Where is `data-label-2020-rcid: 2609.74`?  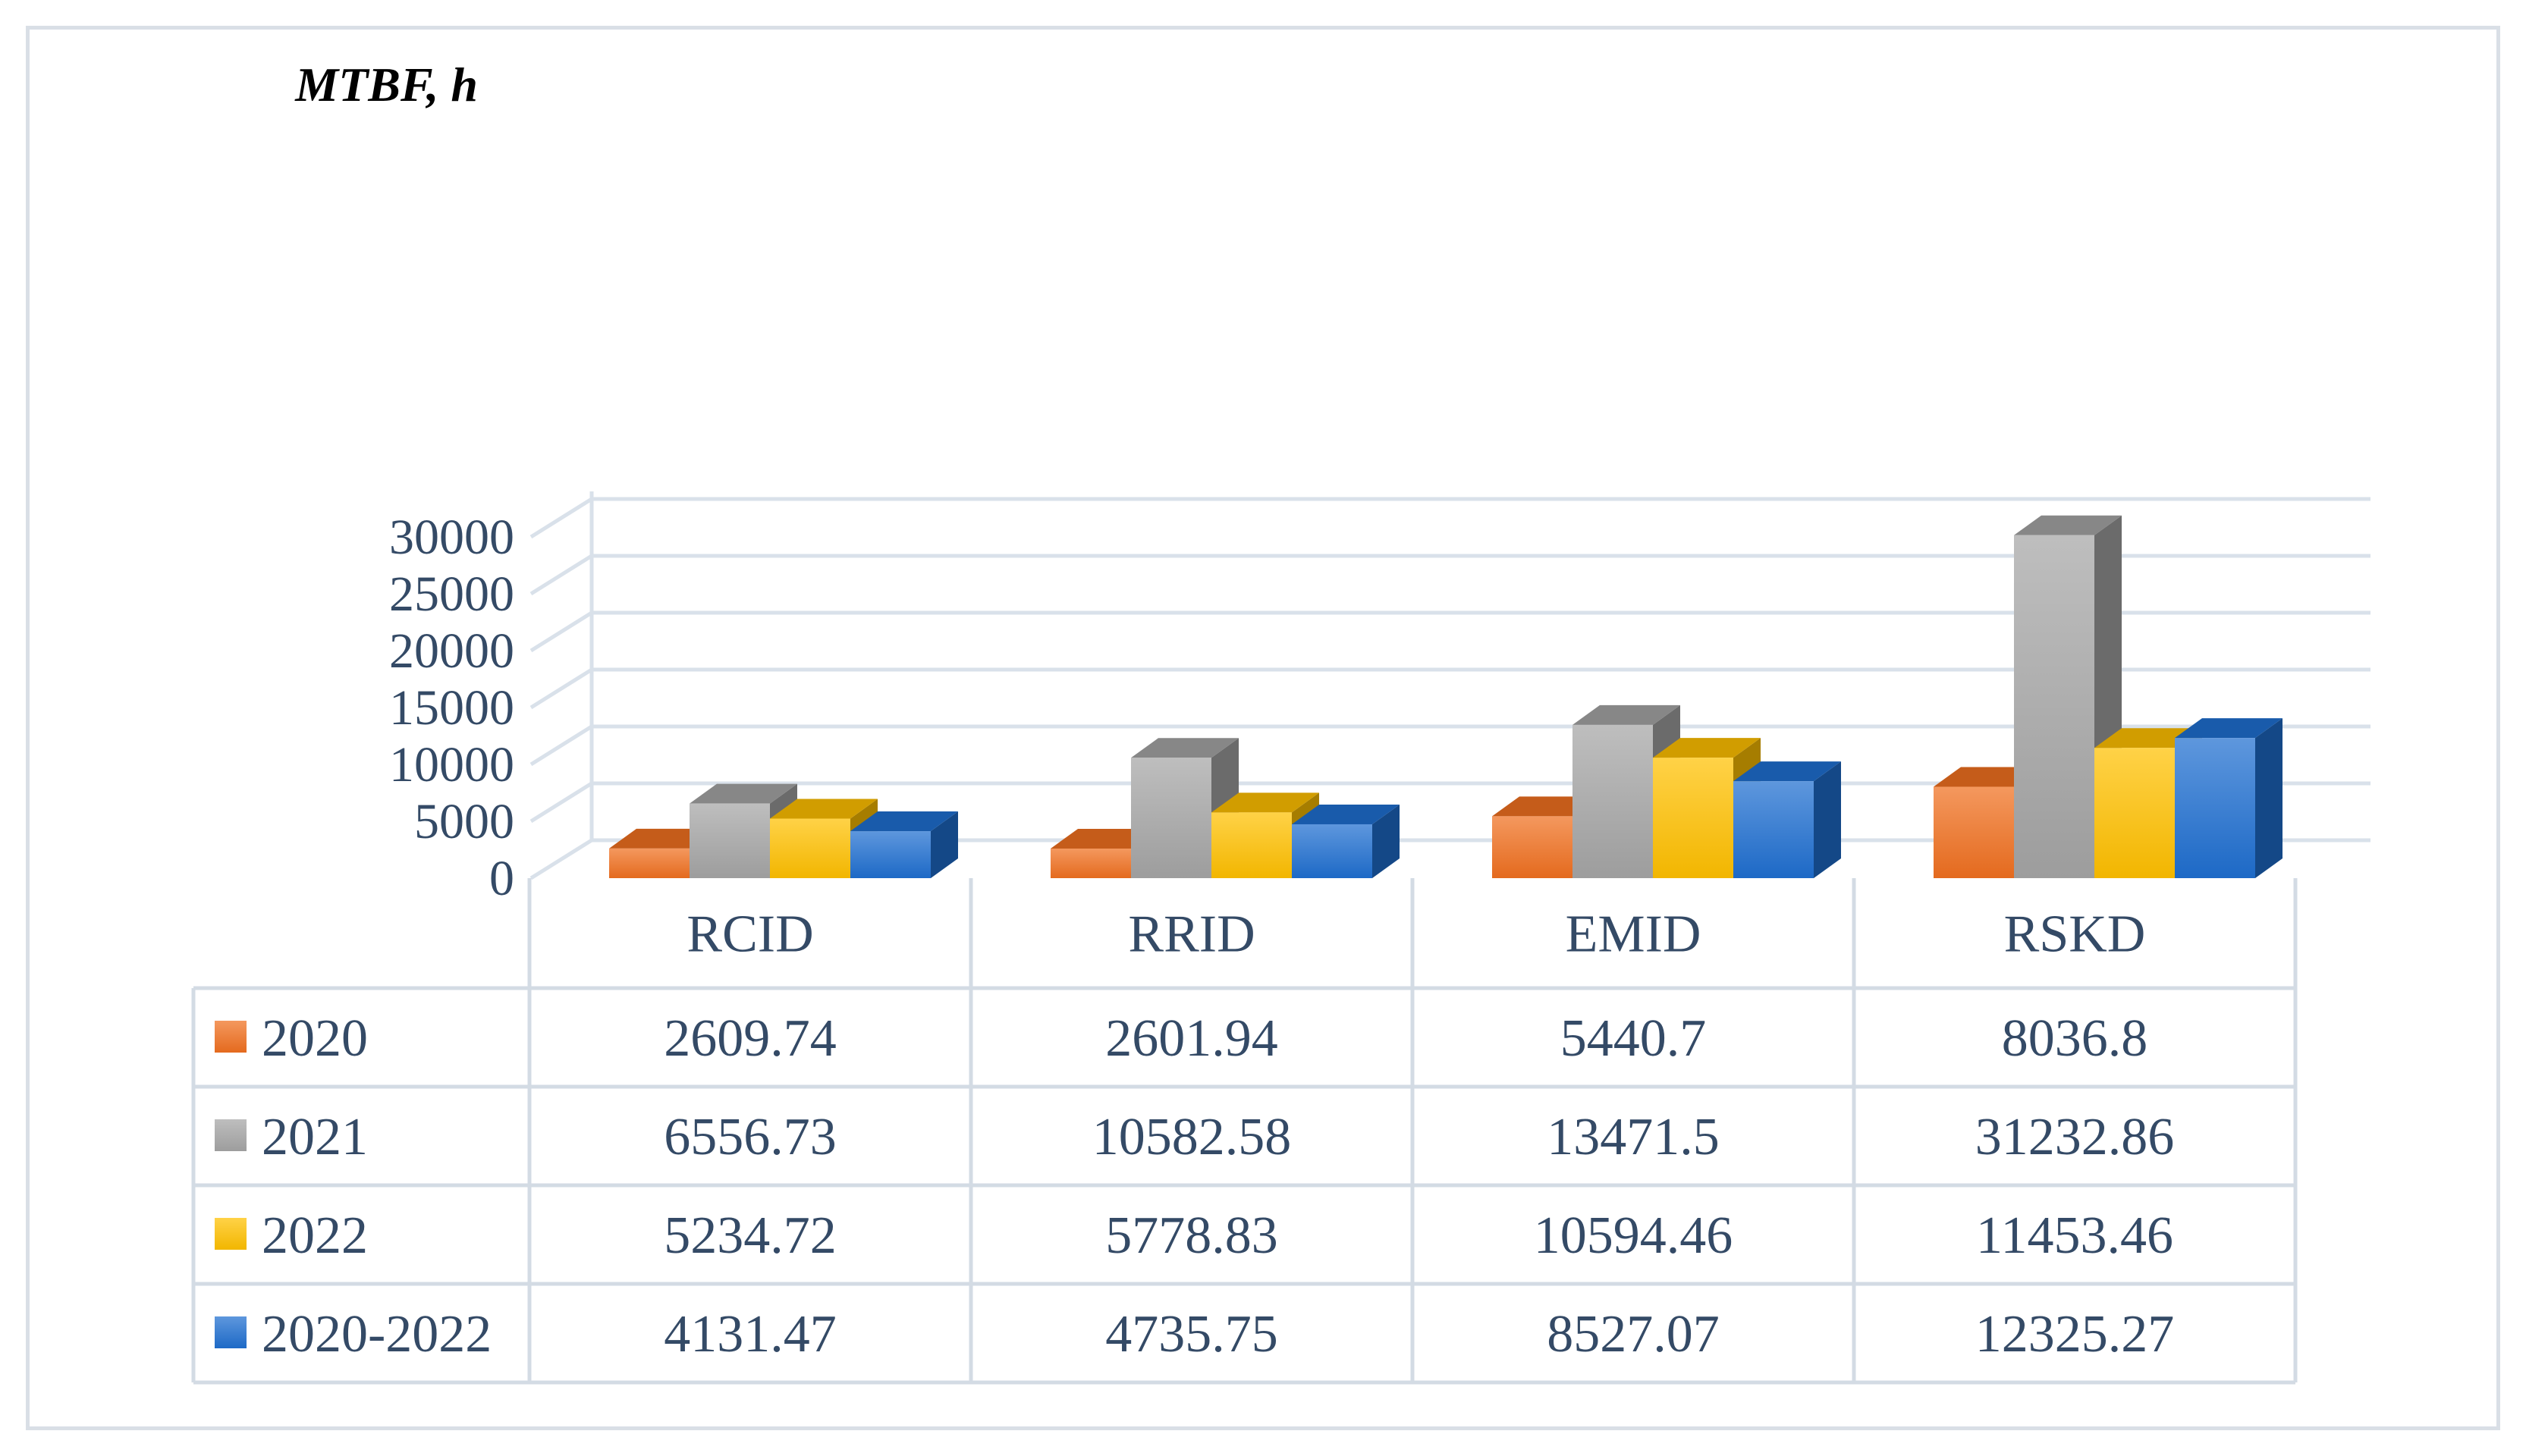
data-label-2020-rcid: 2609.74 is located at coordinates (750, 1038).